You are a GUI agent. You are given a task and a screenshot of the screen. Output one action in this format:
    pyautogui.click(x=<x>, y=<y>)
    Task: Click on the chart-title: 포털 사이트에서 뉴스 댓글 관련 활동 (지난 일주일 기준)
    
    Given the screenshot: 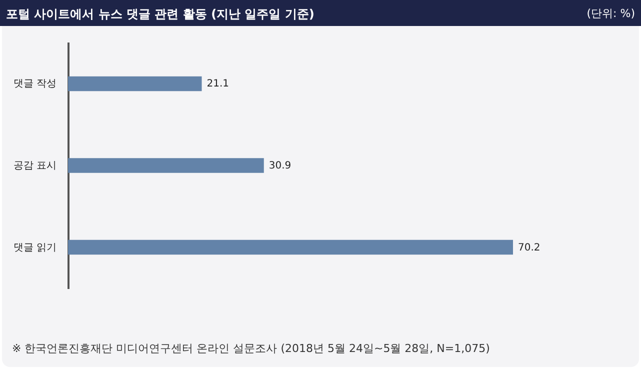 What is the action you would take?
    pyautogui.click(x=160, y=14)
    